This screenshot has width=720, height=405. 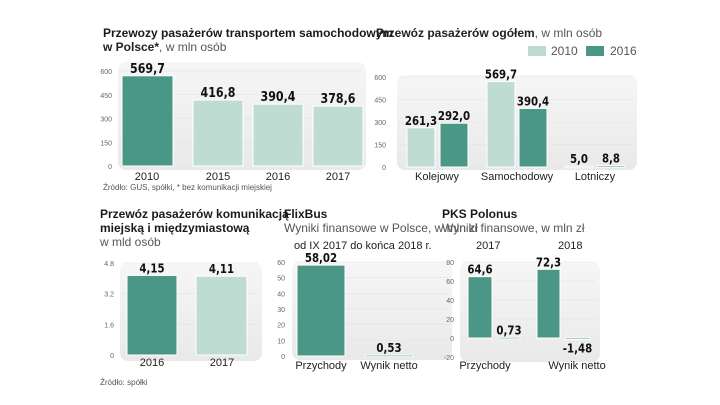 I want to click on chart1-title-line2: w Polsce*, w mln osób, so click(x=164, y=47).